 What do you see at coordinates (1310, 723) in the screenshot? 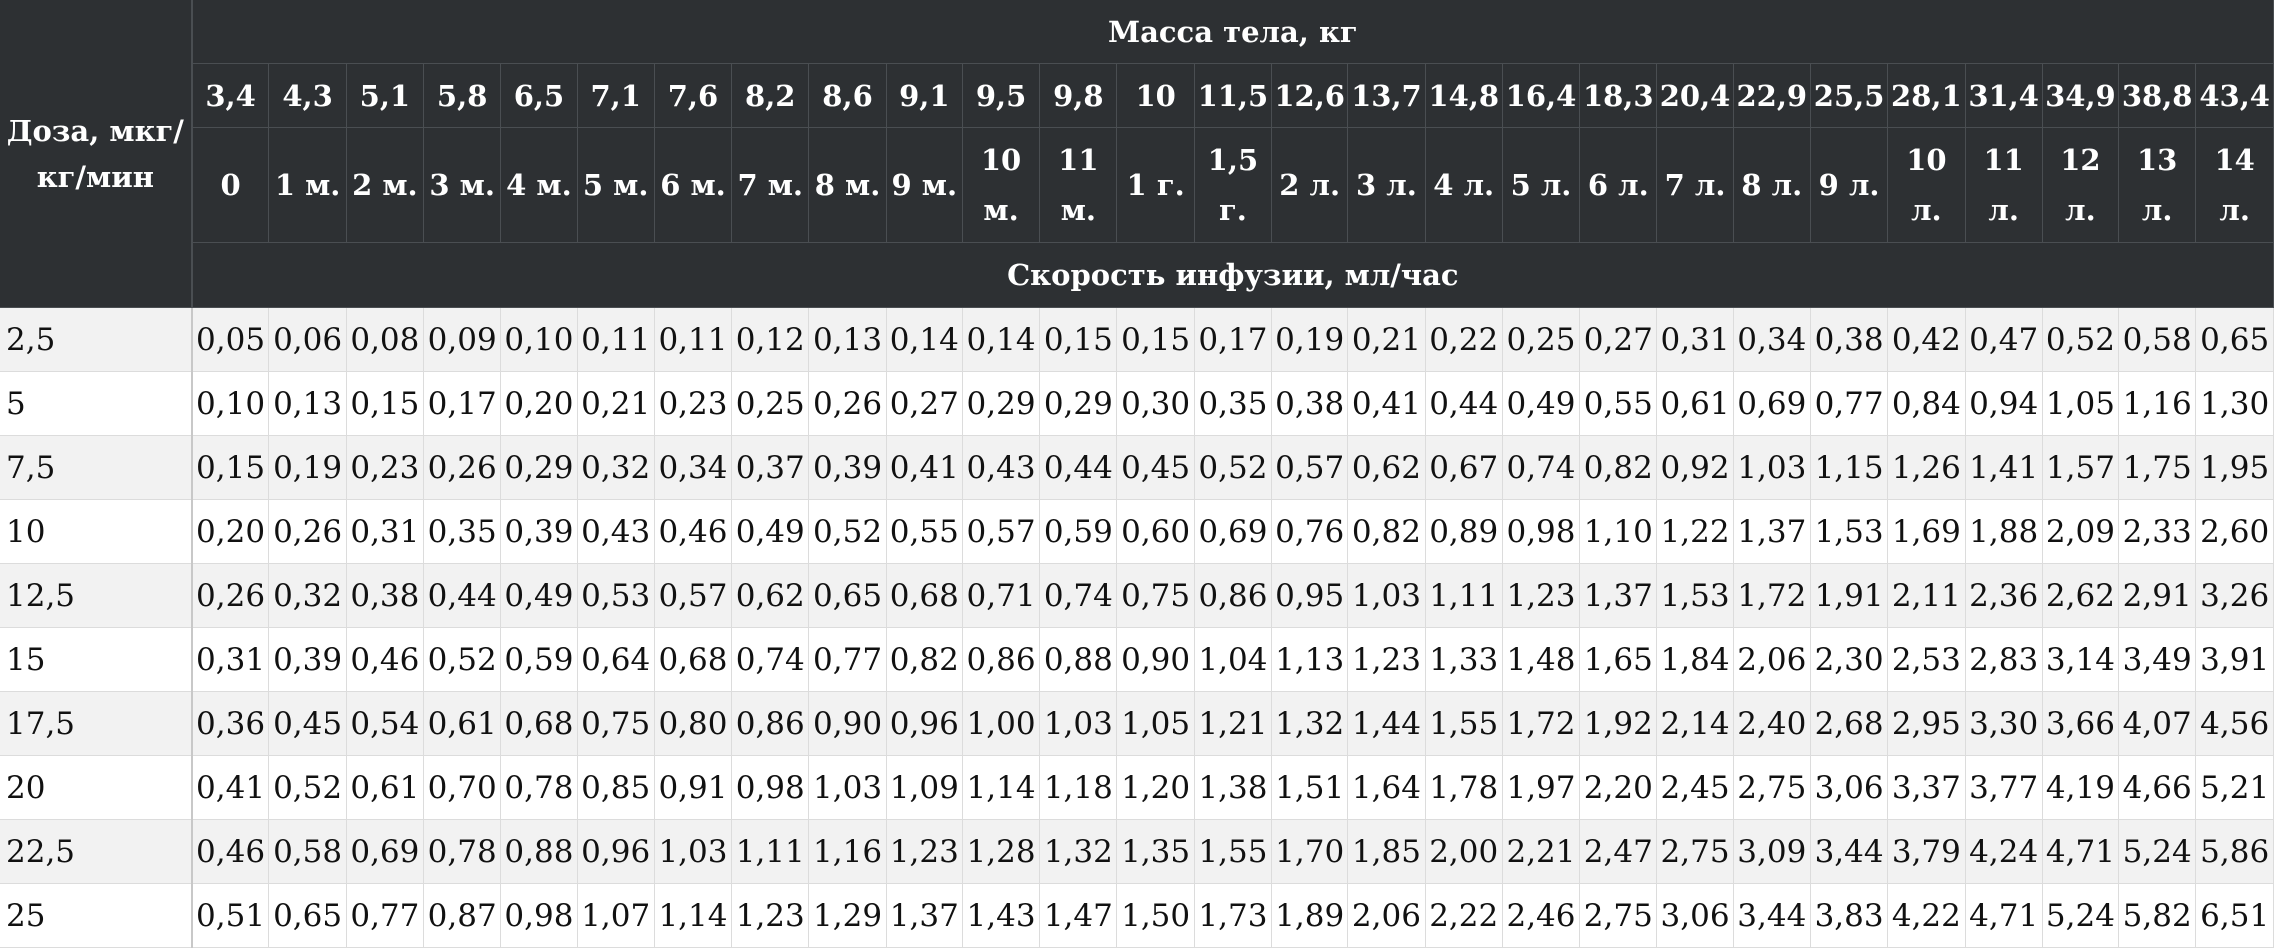
I see `rate-cell: 1,32` at bounding box center [1310, 723].